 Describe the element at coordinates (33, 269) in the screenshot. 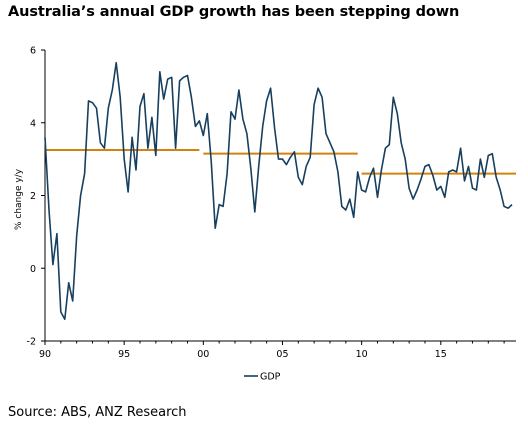

I see `y-tick-label: 0` at that location.